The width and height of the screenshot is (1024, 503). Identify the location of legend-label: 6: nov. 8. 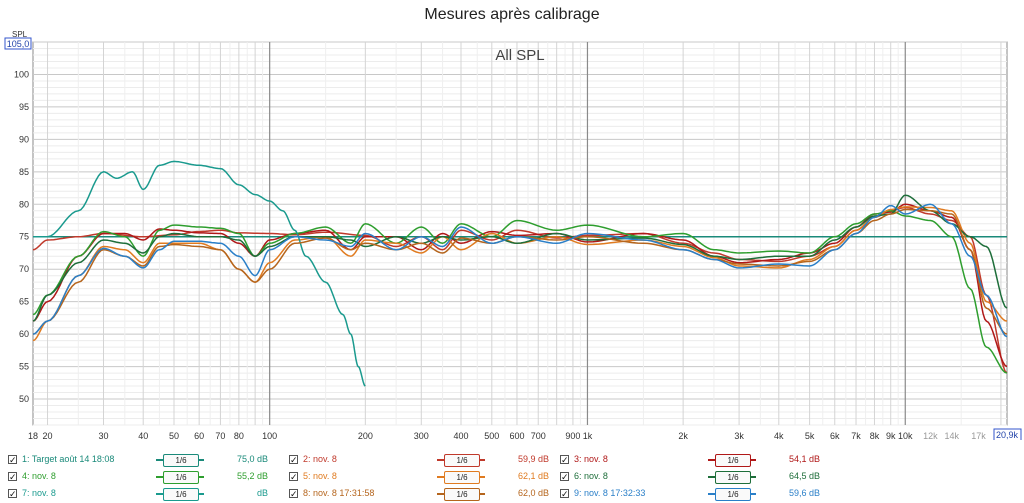
(591, 476).